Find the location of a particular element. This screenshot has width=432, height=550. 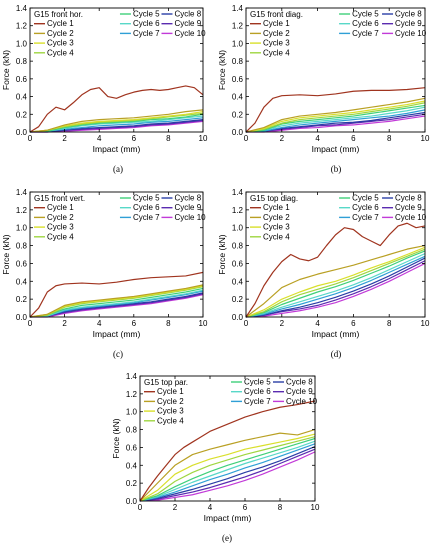

legend-entry: Cycle 8 is located at coordinates (187, 198).